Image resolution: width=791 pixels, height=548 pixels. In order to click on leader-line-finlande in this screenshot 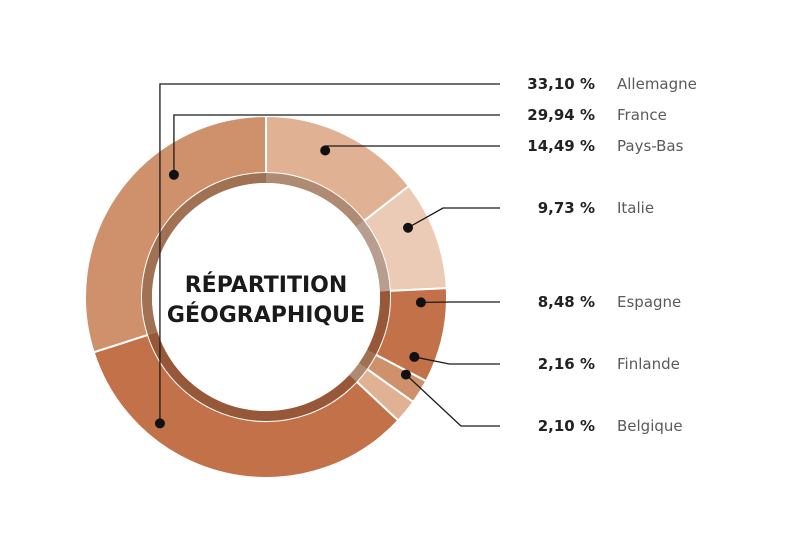, I will do `click(457, 360)`.